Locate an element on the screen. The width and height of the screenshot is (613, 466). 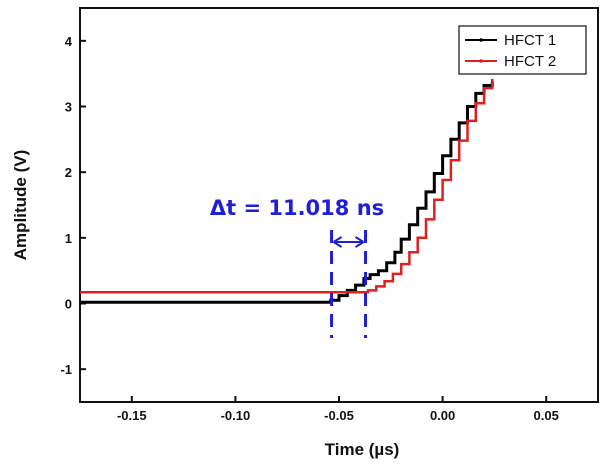
legend-box is located at coordinates (522, 50).